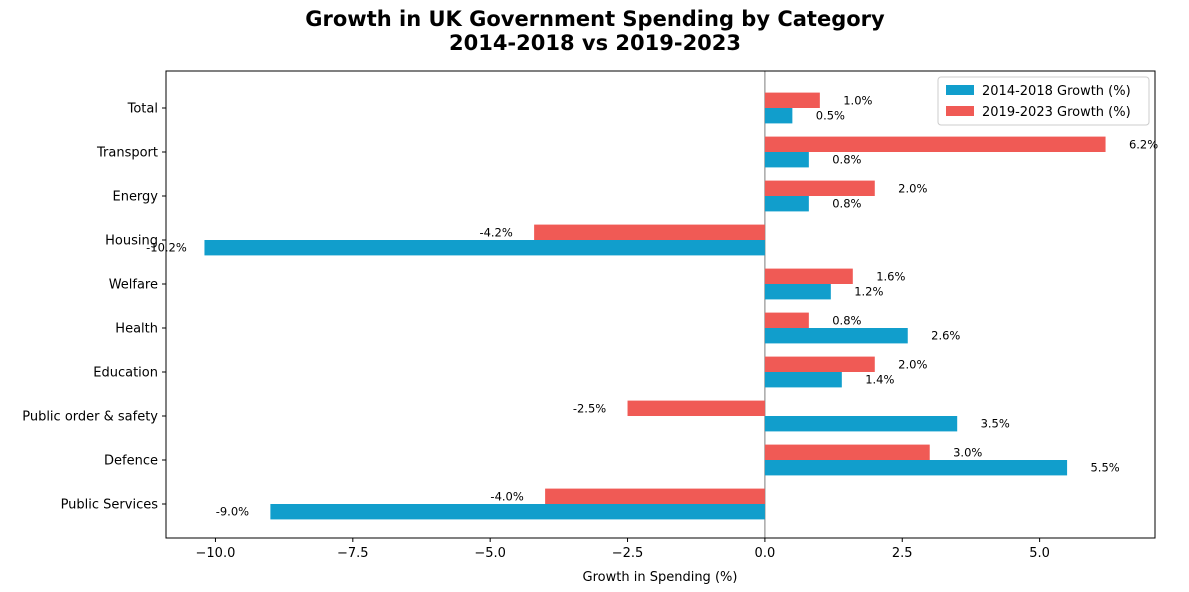 This screenshot has height=592, width=1189. I want to click on data-label: -4.2%, so click(495, 232).